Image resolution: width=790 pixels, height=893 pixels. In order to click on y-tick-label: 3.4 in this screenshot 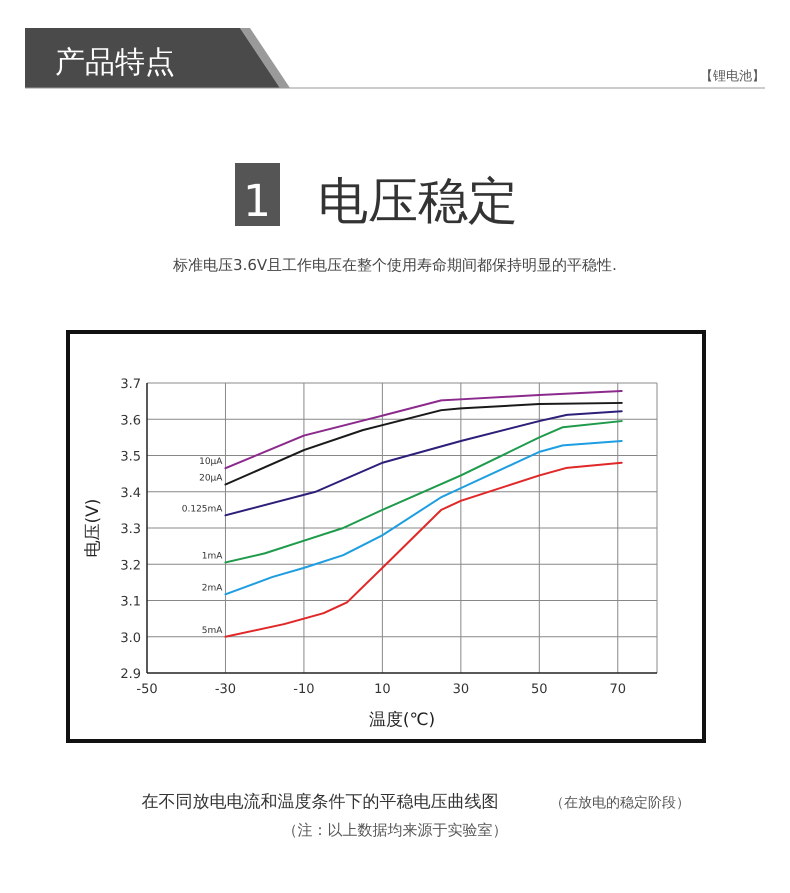, I will do `click(130, 493)`.